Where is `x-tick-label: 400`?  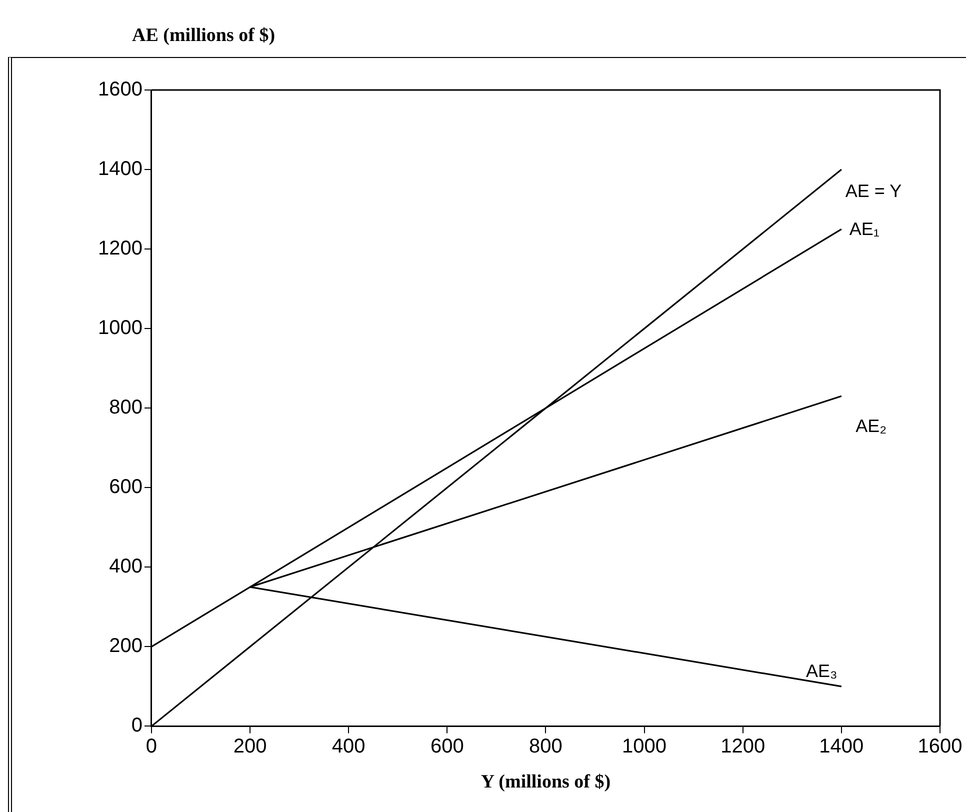
x-tick-label: 400 is located at coordinates (349, 747).